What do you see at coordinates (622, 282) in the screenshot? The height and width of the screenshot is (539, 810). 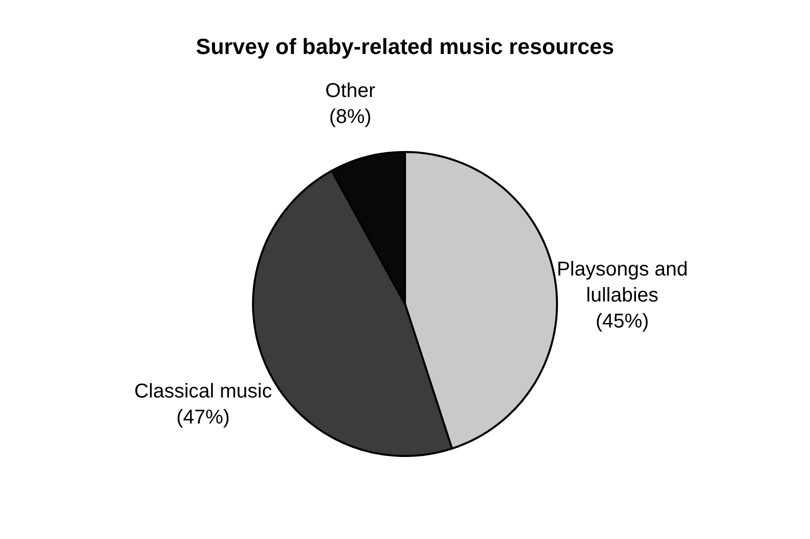 I see `slice-label: Playsongs and lullabies` at bounding box center [622, 282].